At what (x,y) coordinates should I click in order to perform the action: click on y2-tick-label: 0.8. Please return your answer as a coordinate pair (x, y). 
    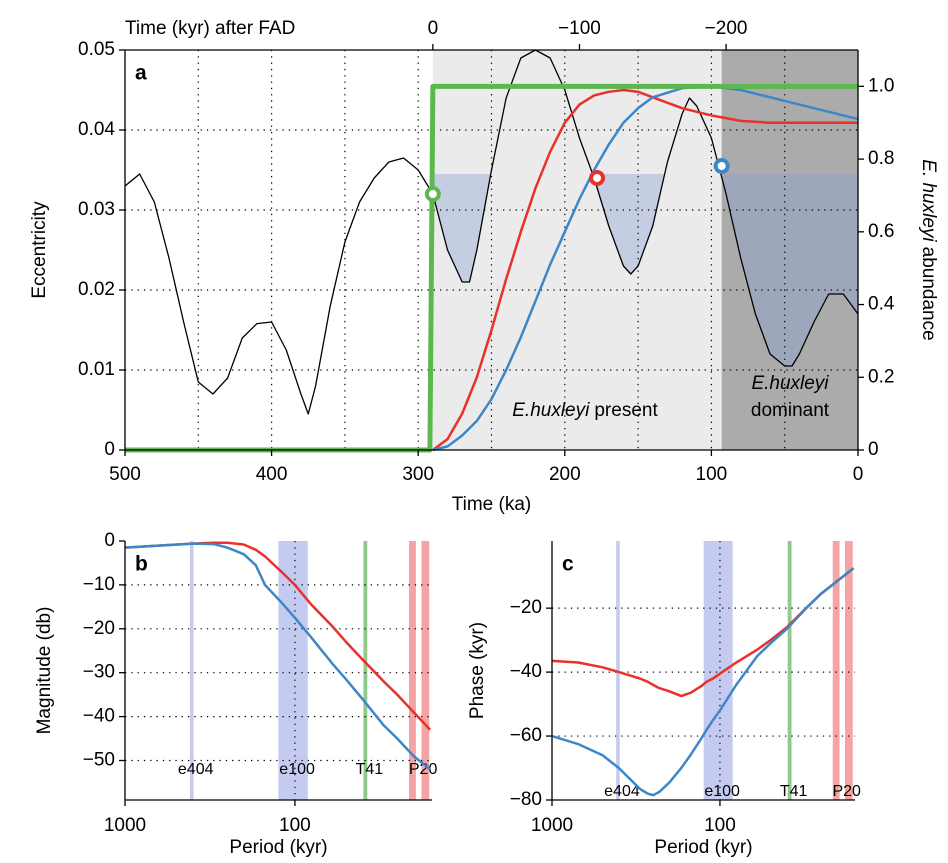
    Looking at the image, I should click on (881, 158).